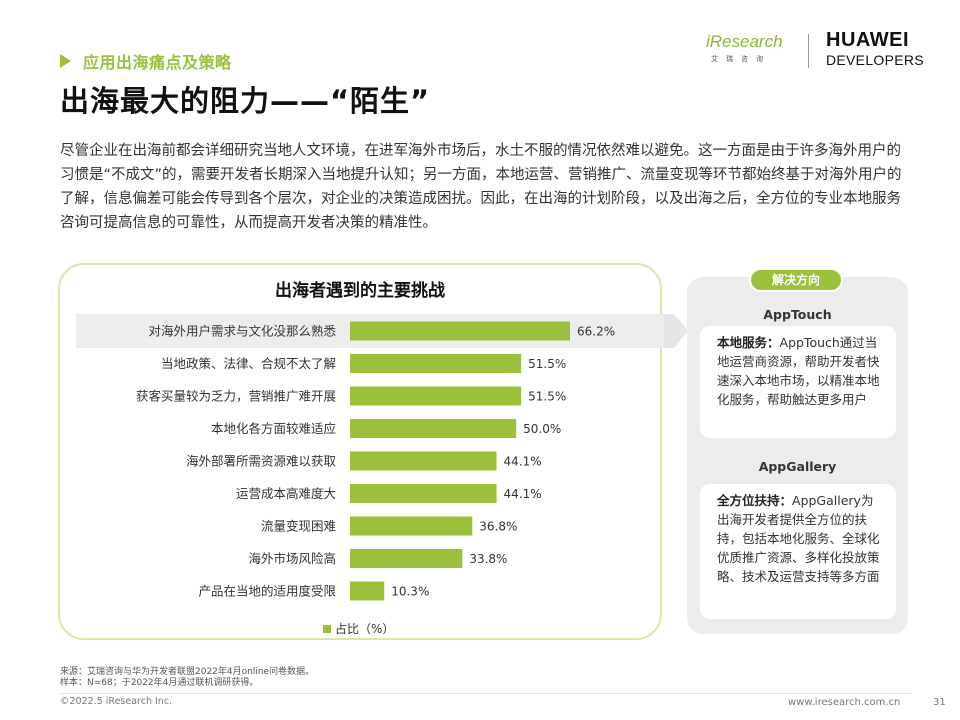 This screenshot has height=720, width=960. I want to click on page-title: 出海最大的阻力——“陌生”, so click(245, 101).